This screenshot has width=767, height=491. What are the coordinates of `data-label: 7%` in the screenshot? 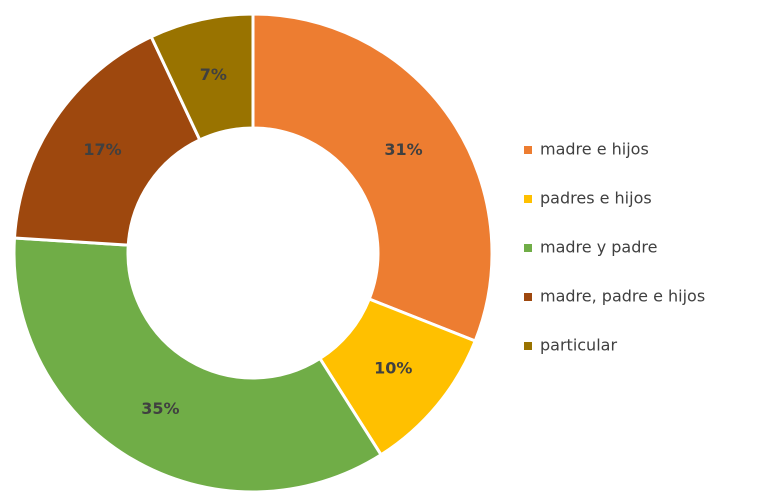 It's located at (213, 74).